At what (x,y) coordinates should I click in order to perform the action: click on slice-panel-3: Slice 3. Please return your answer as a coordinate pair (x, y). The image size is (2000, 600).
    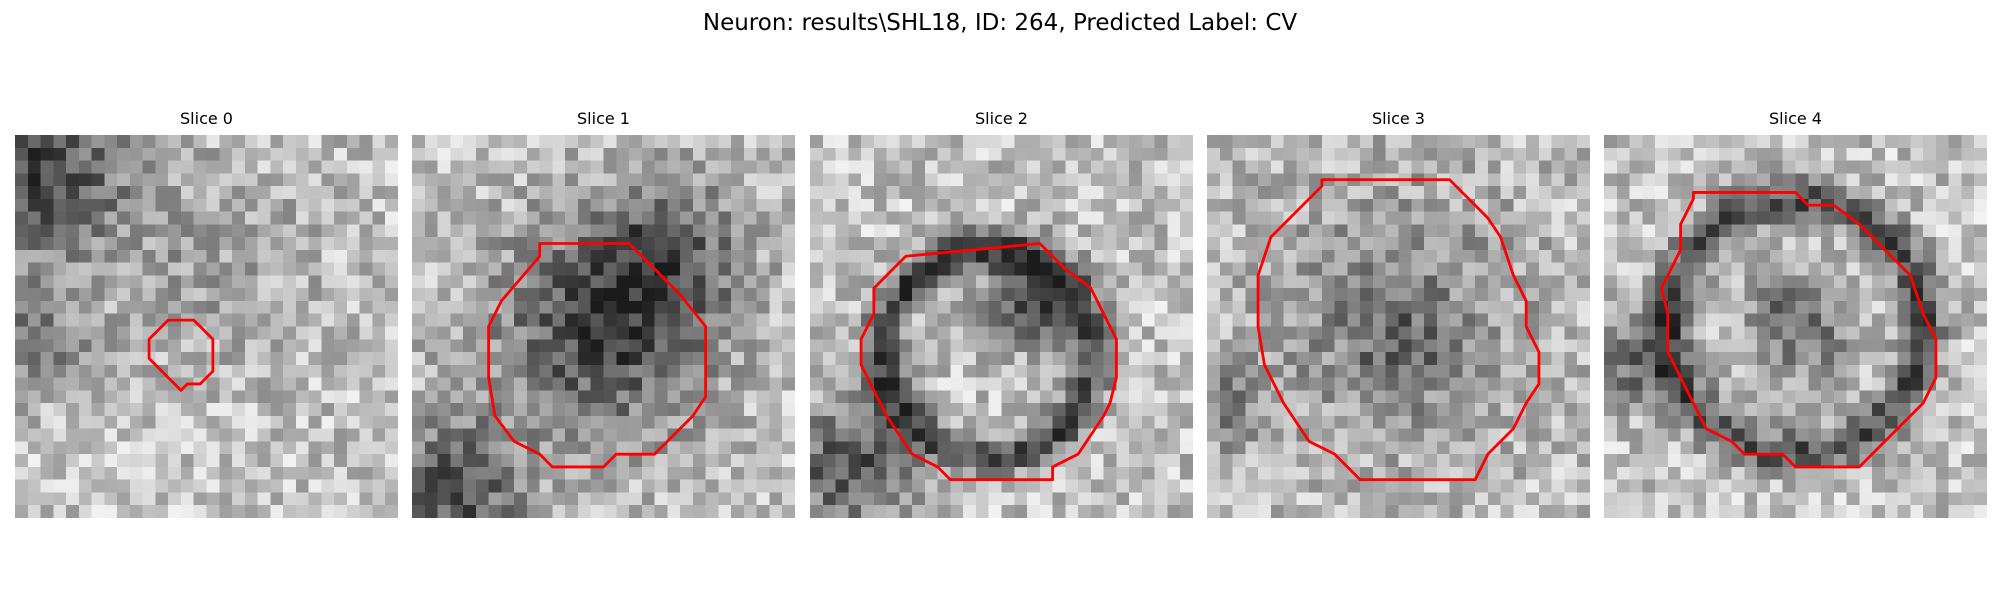
    Looking at the image, I should click on (1398, 313).